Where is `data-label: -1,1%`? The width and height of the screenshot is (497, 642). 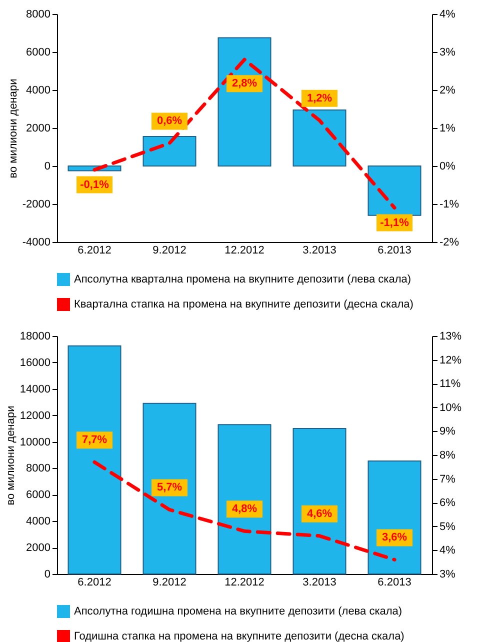
data-label: -1,1% is located at coordinates (395, 222).